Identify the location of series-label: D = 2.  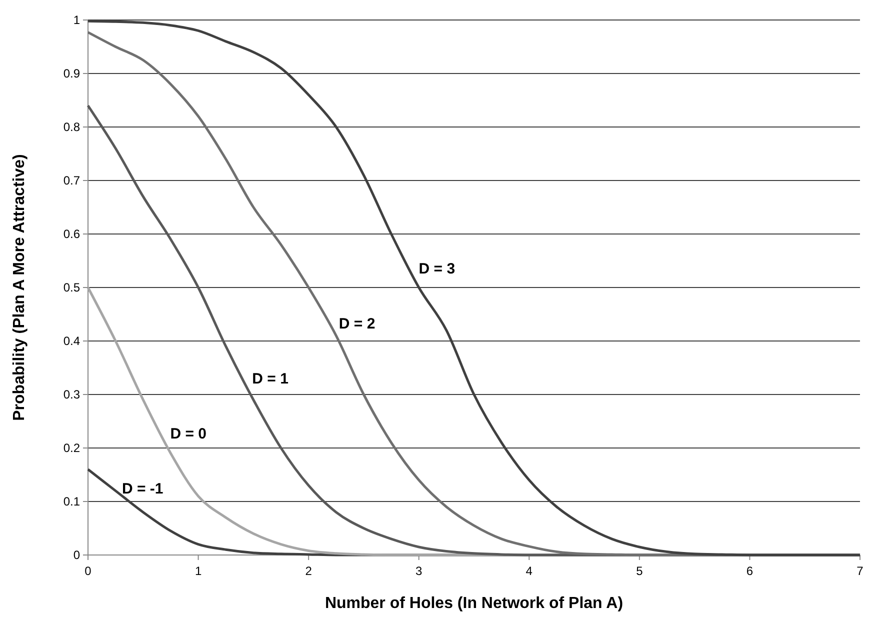
(357, 323).